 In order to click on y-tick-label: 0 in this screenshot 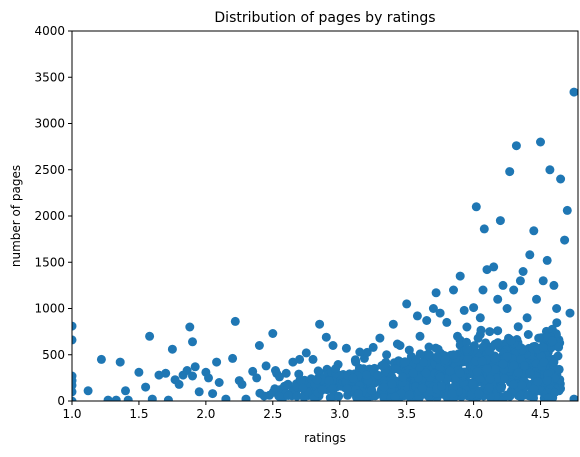, I will do `click(61, 401)`.